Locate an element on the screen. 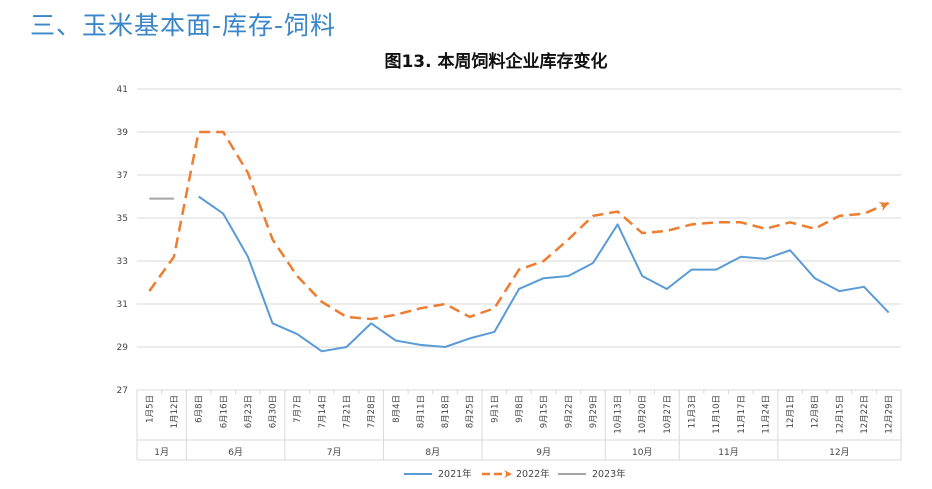 The width and height of the screenshot is (932, 489). x-tick-label: 9月8日 is located at coordinates (520, 409).